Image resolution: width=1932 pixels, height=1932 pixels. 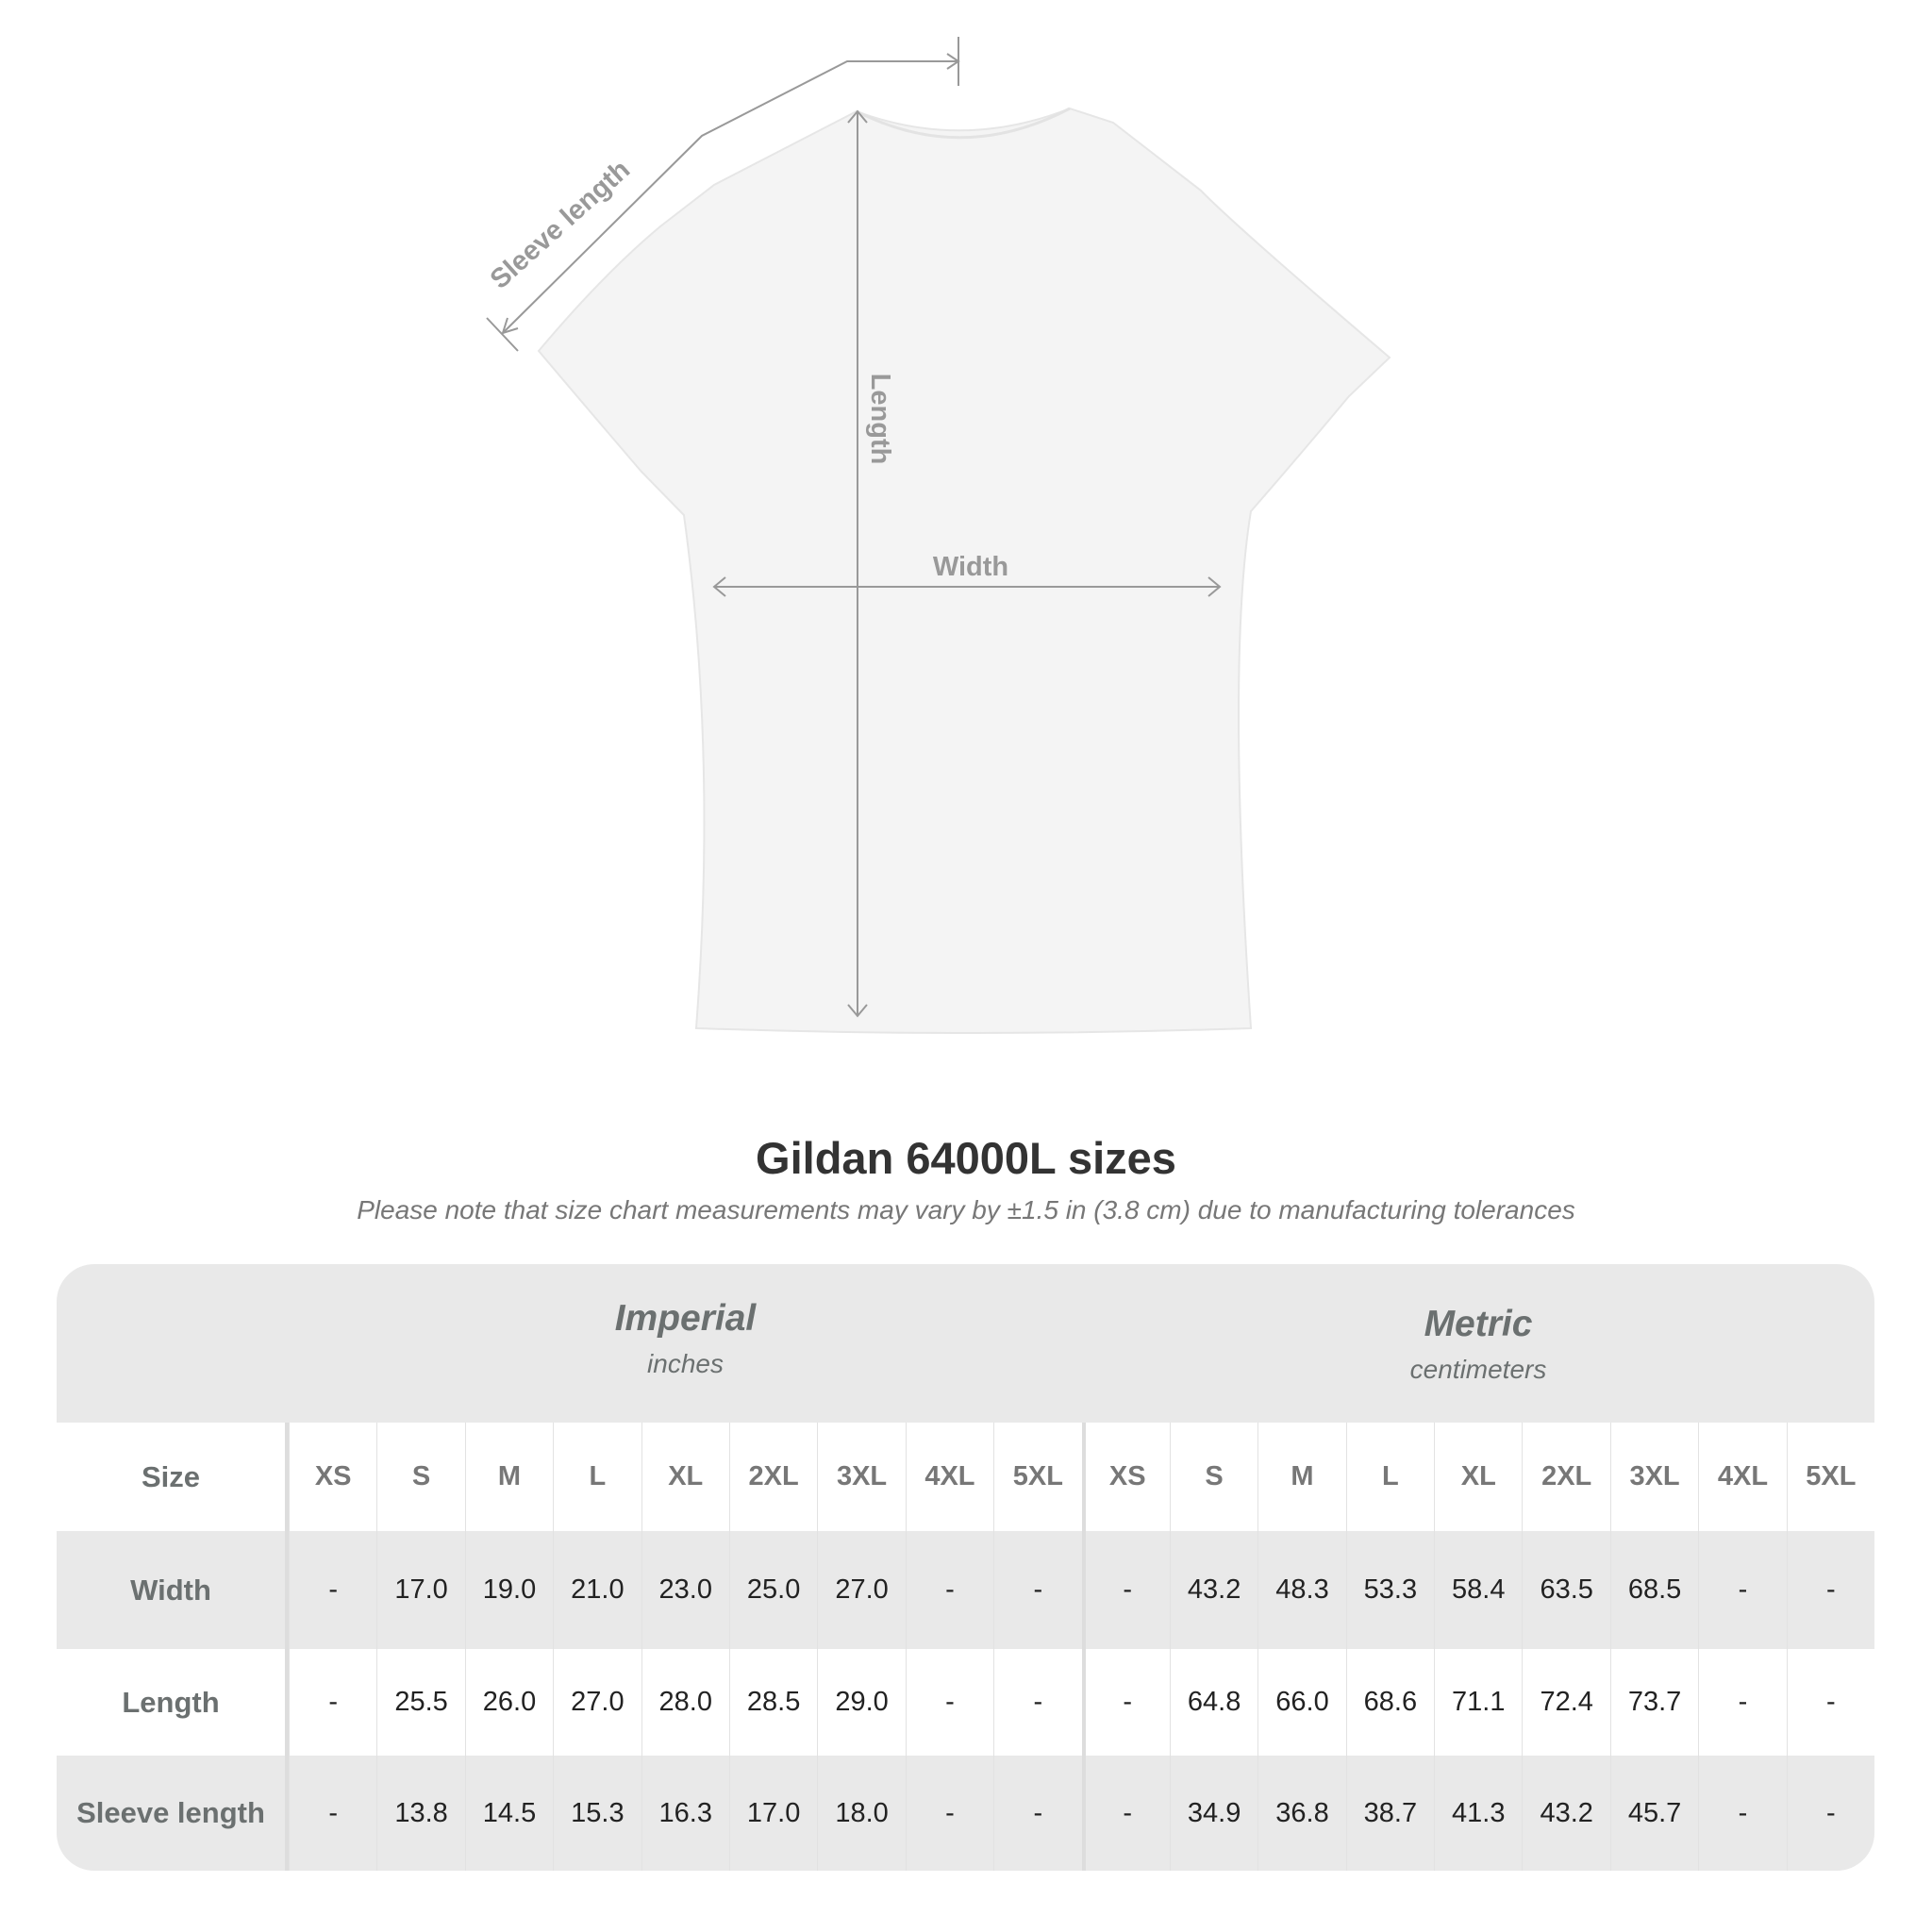 What do you see at coordinates (420, 1702) in the screenshot?
I see `table-cell-imperial: 25.5` at bounding box center [420, 1702].